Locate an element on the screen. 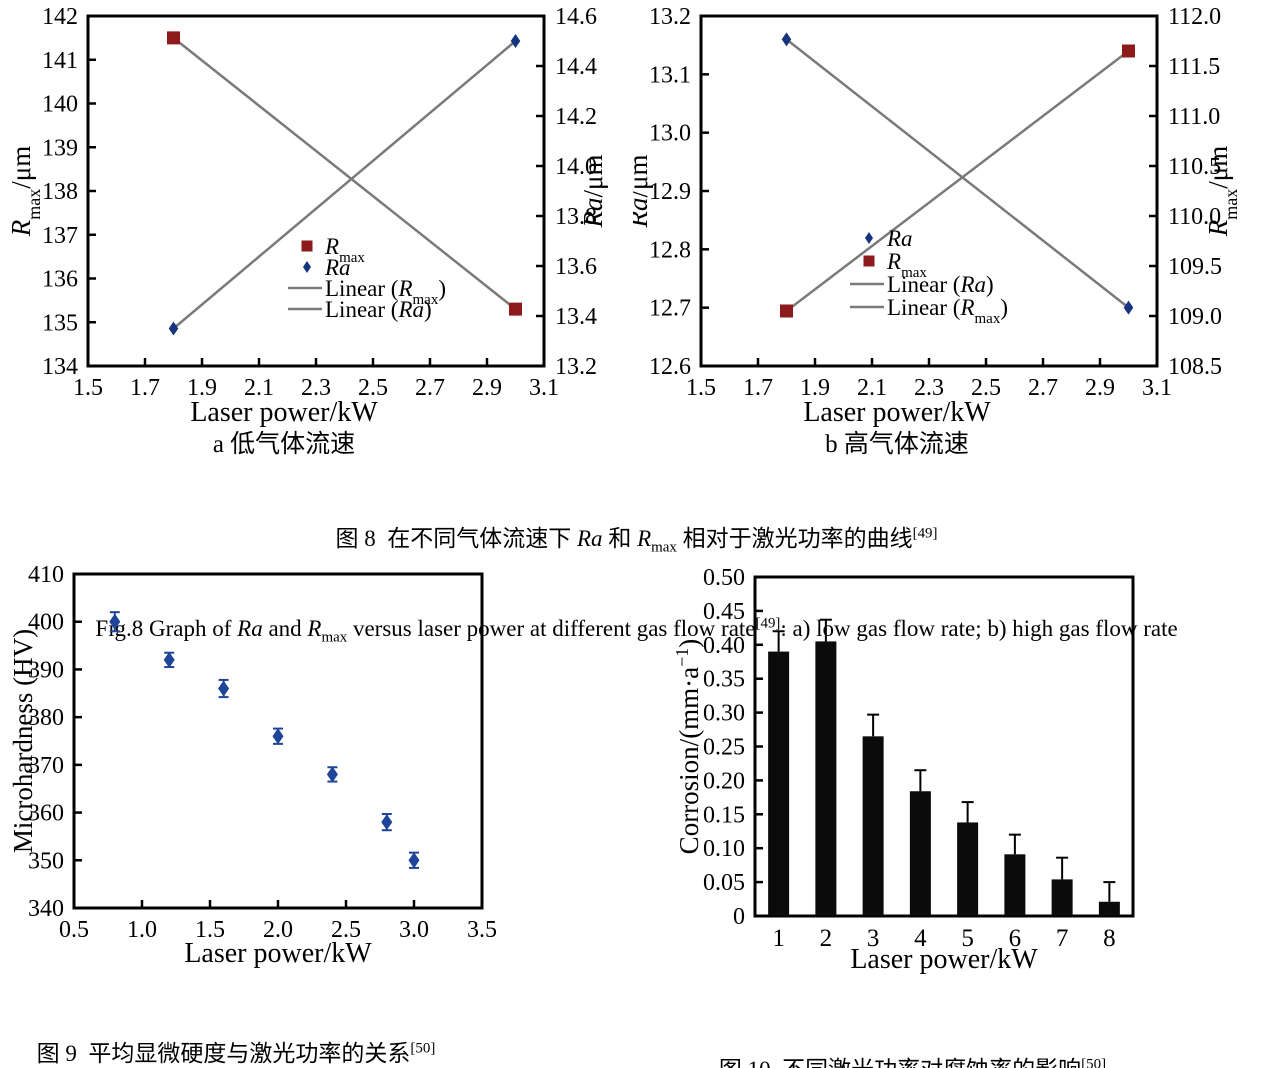 The image size is (1273, 1068). y-tick-label: 13.0 is located at coordinates (670, 134).